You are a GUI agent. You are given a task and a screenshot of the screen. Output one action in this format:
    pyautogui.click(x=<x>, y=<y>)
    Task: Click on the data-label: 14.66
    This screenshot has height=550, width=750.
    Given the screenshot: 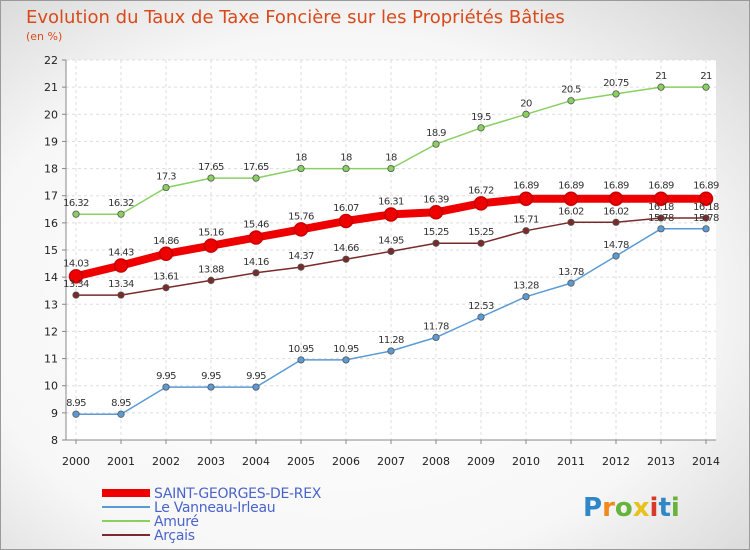 What is the action you would take?
    pyautogui.click(x=346, y=248)
    